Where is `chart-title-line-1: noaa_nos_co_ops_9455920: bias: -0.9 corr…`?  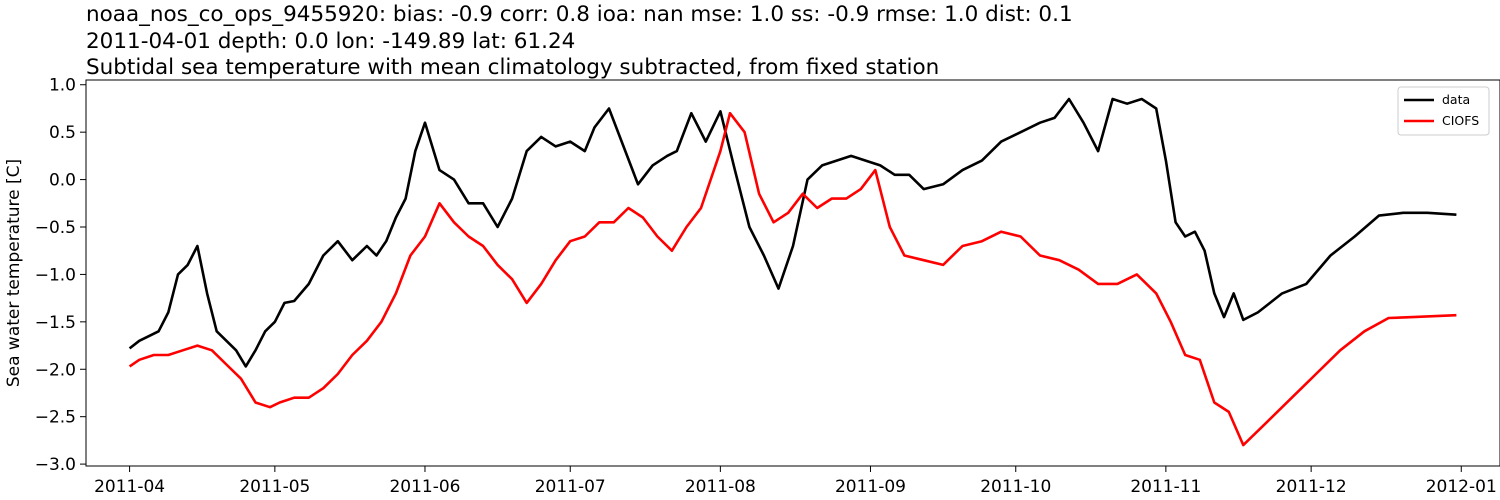
chart-title-line-1: noaa_nos_co_ops_9455920: bias: -0.9 corr… is located at coordinates (579, 14).